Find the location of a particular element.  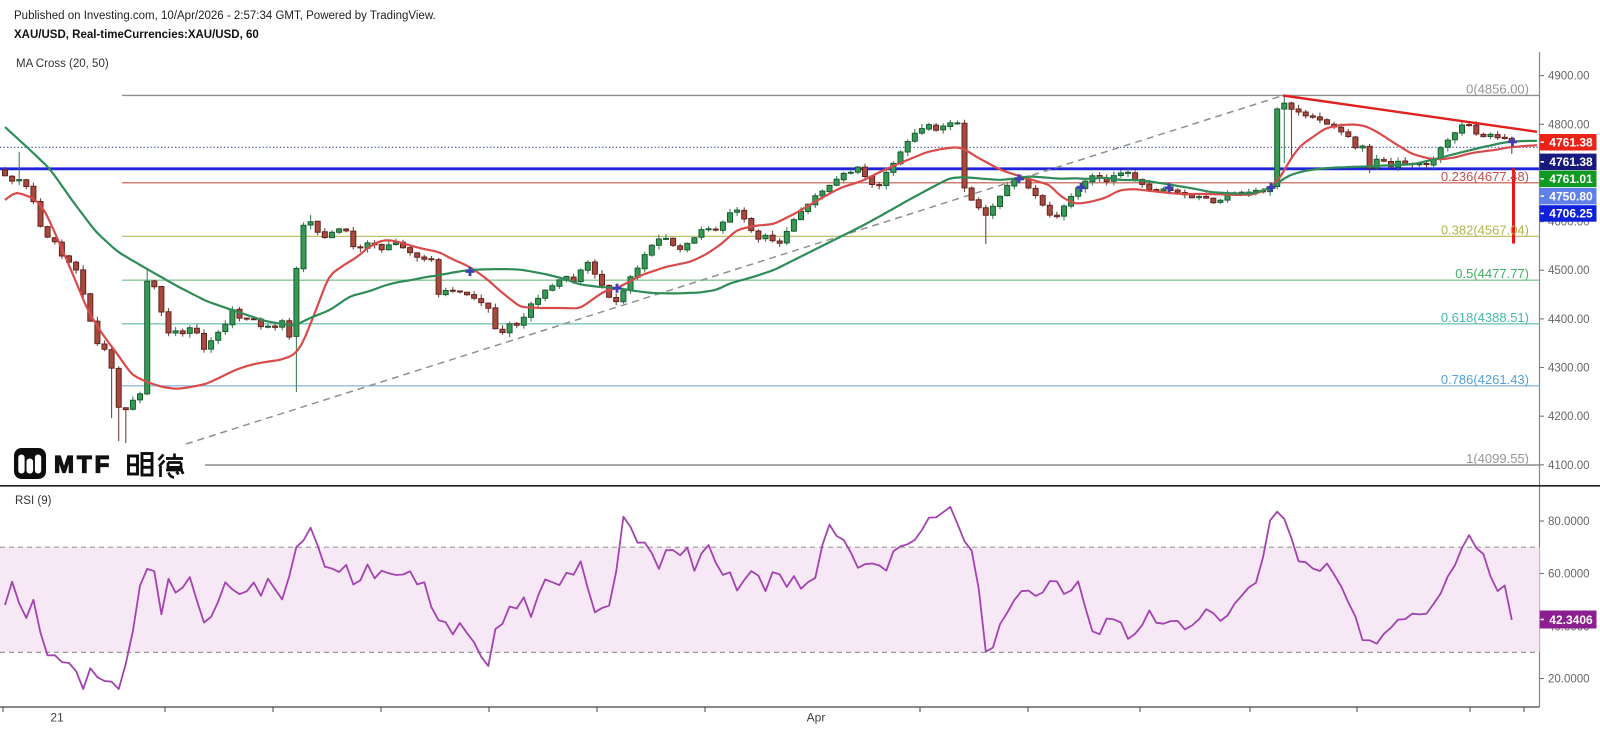

svg-text: 20.0000 is located at coordinates (1569, 680).